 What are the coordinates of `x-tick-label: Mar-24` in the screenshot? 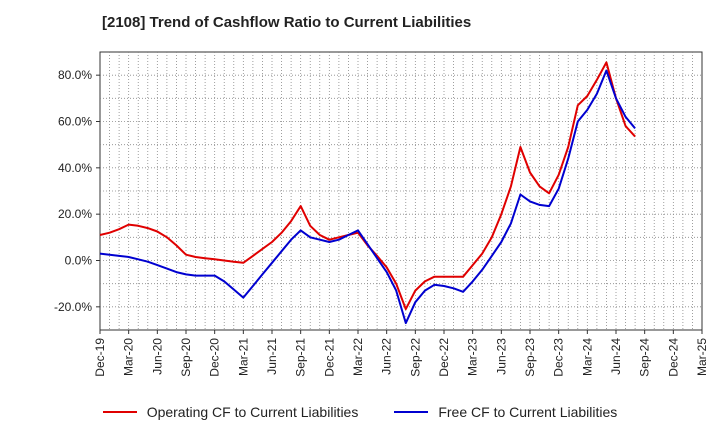 It's located at (587, 357).